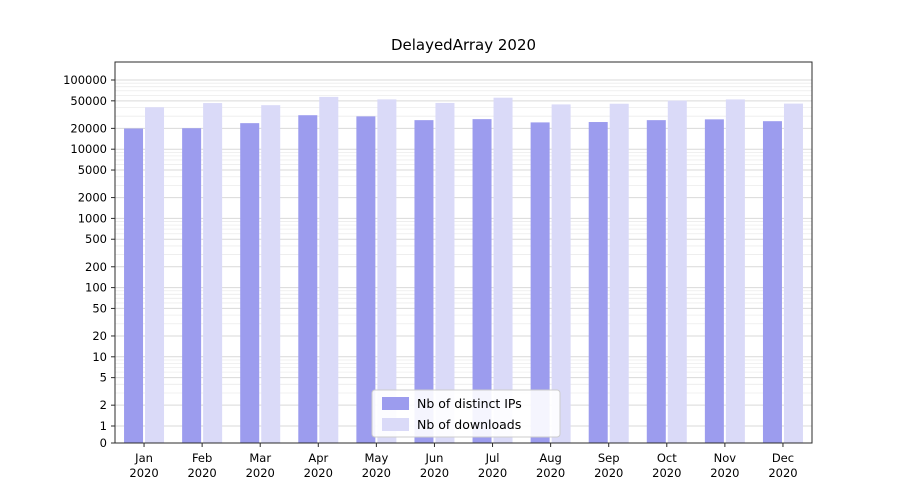 The height and width of the screenshot is (500, 900). Describe the element at coordinates (783, 458) in the screenshot. I see `x-tick-label-month: Dec` at that location.